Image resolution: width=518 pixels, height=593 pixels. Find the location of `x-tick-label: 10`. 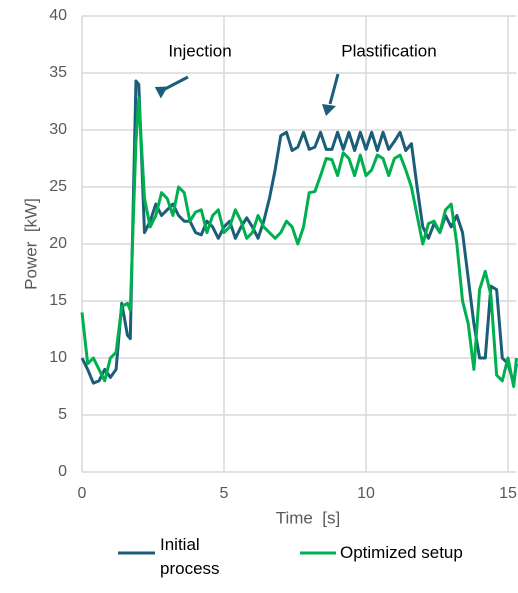

x-tick-label: 10 is located at coordinates (366, 493).